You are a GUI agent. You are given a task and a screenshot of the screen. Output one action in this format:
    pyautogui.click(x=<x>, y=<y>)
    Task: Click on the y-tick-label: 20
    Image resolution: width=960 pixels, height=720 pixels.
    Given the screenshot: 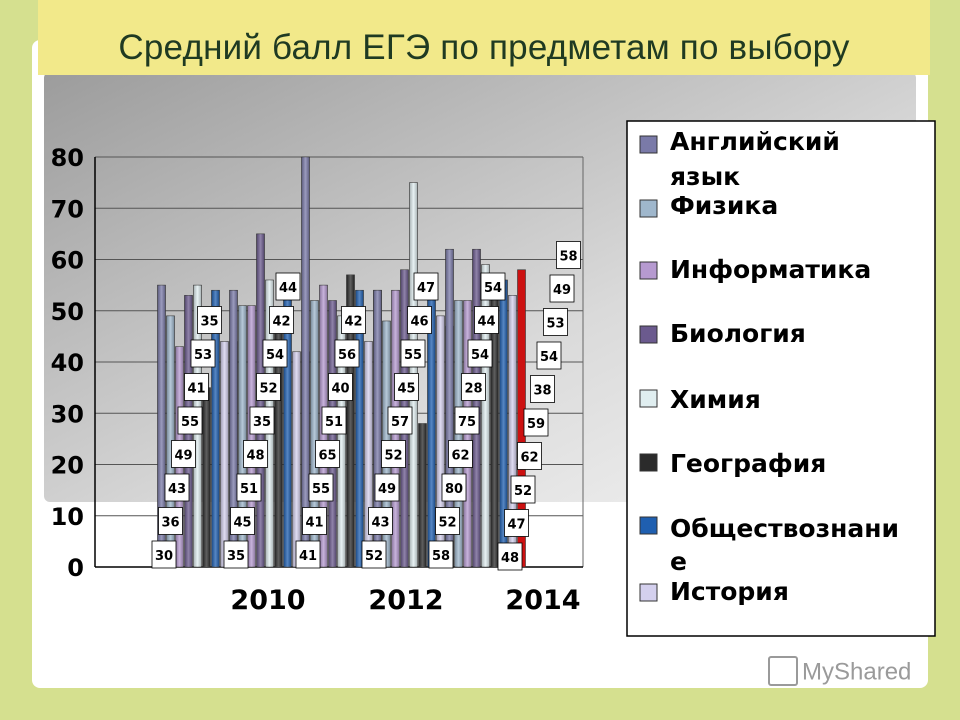 What is the action you would take?
    pyautogui.click(x=67, y=466)
    